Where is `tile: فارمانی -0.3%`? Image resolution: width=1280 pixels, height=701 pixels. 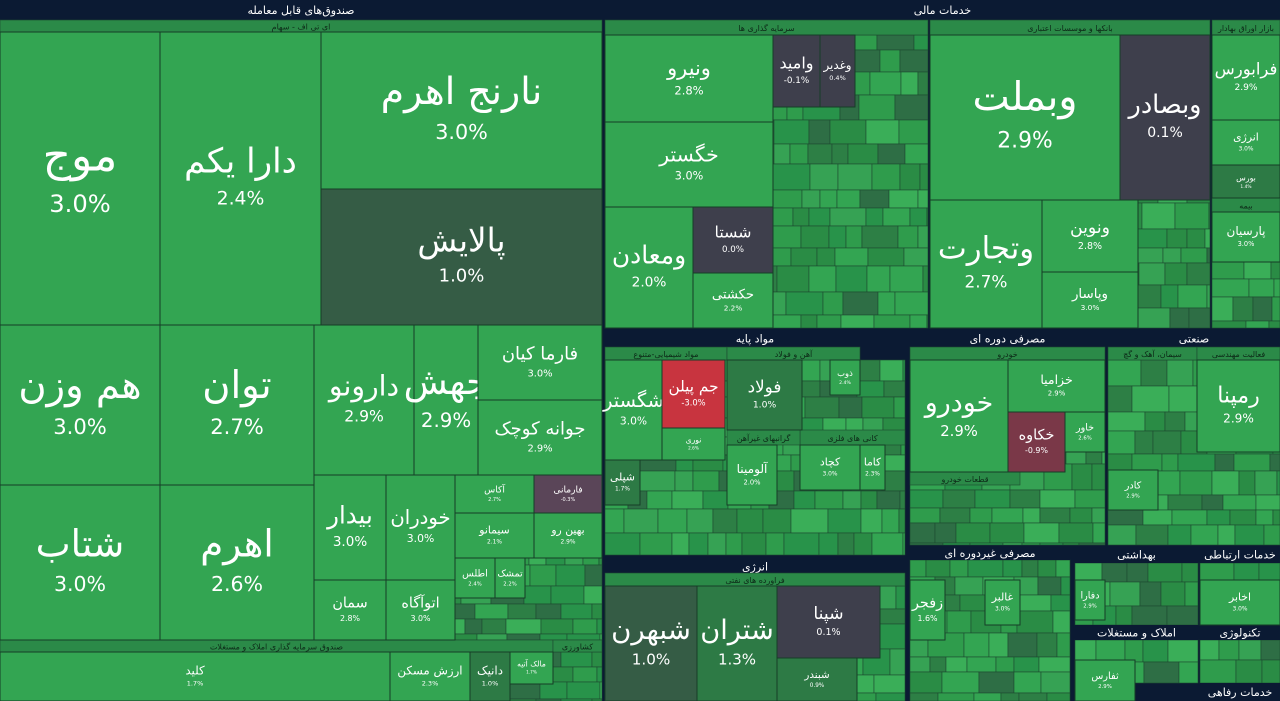 tile: فارمانی -0.3% is located at coordinates (568, 494).